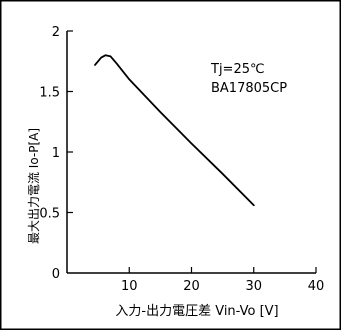  Describe the element at coordinates (316, 286) in the screenshot. I see `x-tick-label: 40` at that location.